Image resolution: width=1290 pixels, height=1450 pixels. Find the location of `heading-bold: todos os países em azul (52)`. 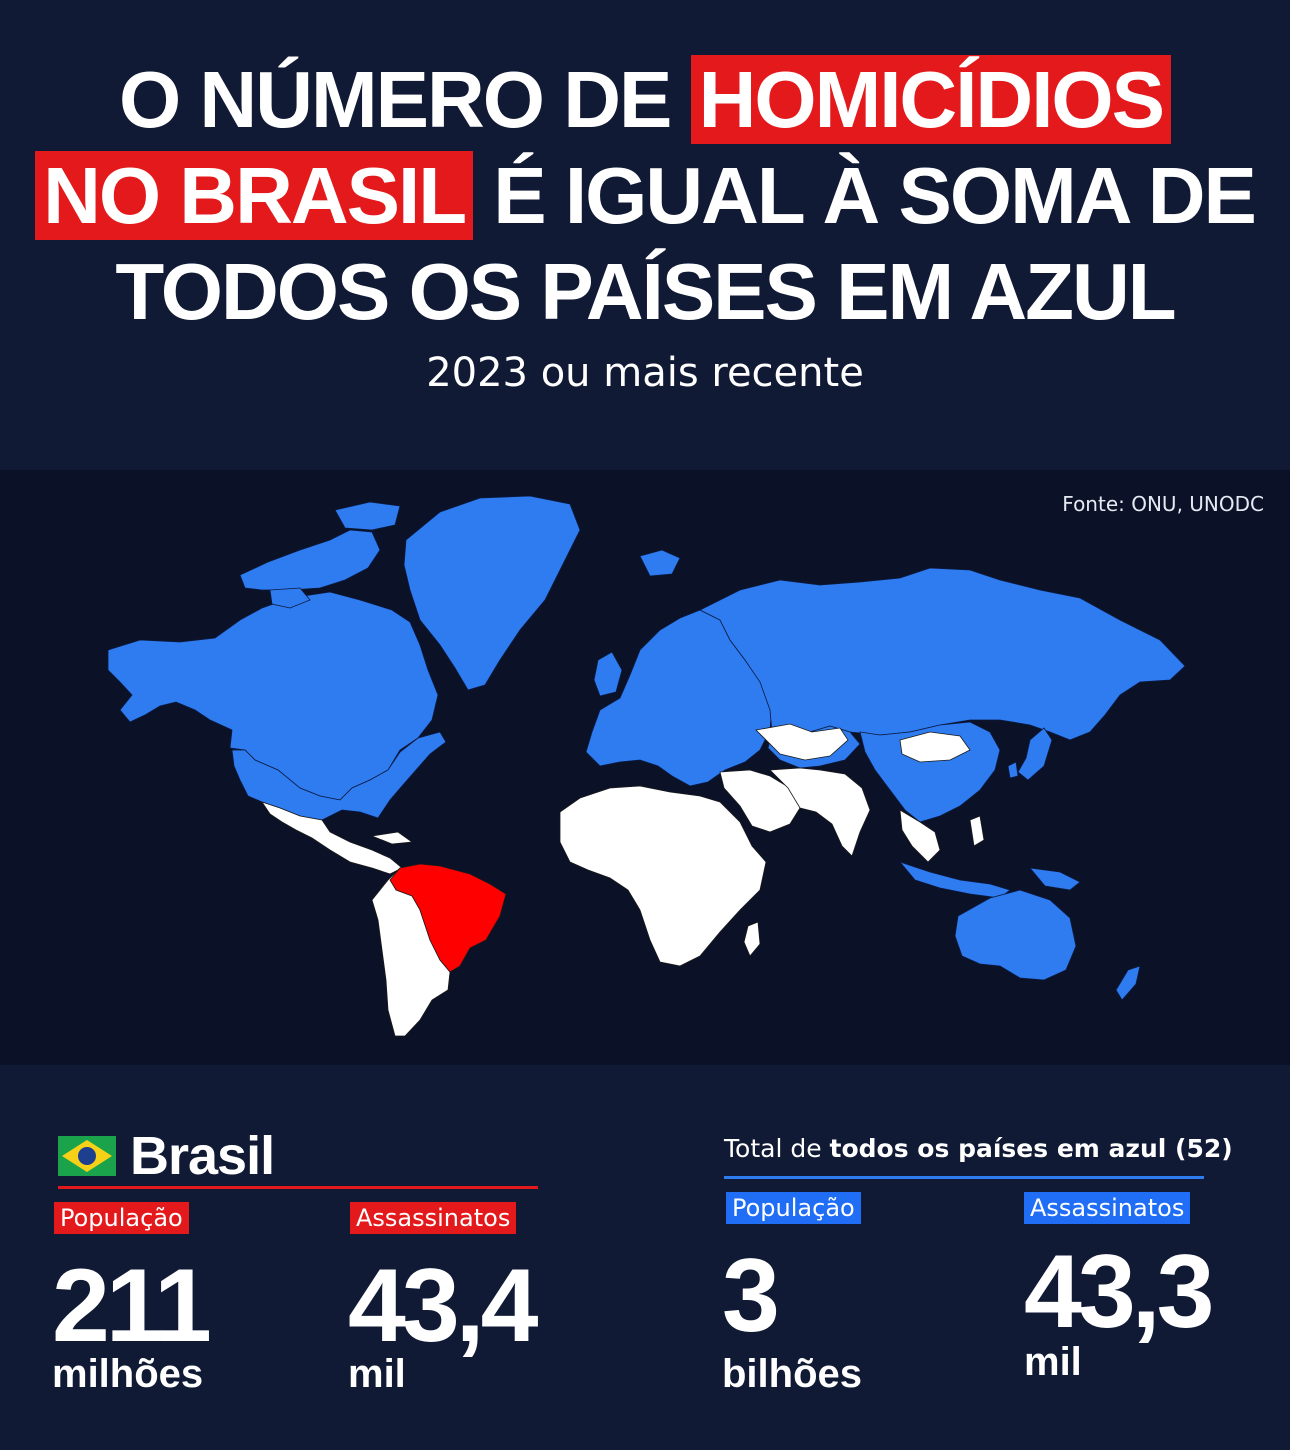

heading-bold: todos os países em azul (52) is located at coordinates (1031, 1148).